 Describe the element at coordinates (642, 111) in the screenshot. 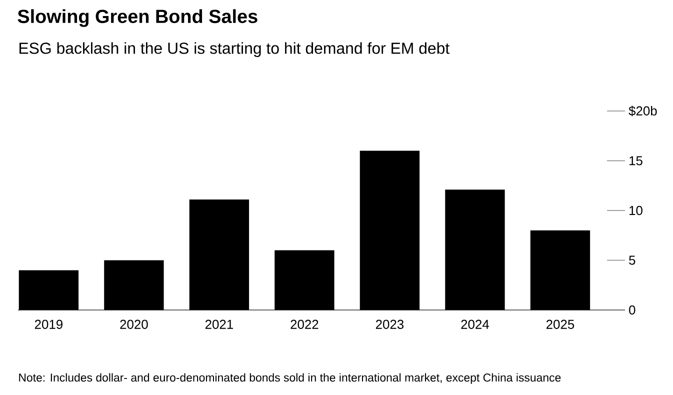

I see `y-tick-label: $20b` at that location.